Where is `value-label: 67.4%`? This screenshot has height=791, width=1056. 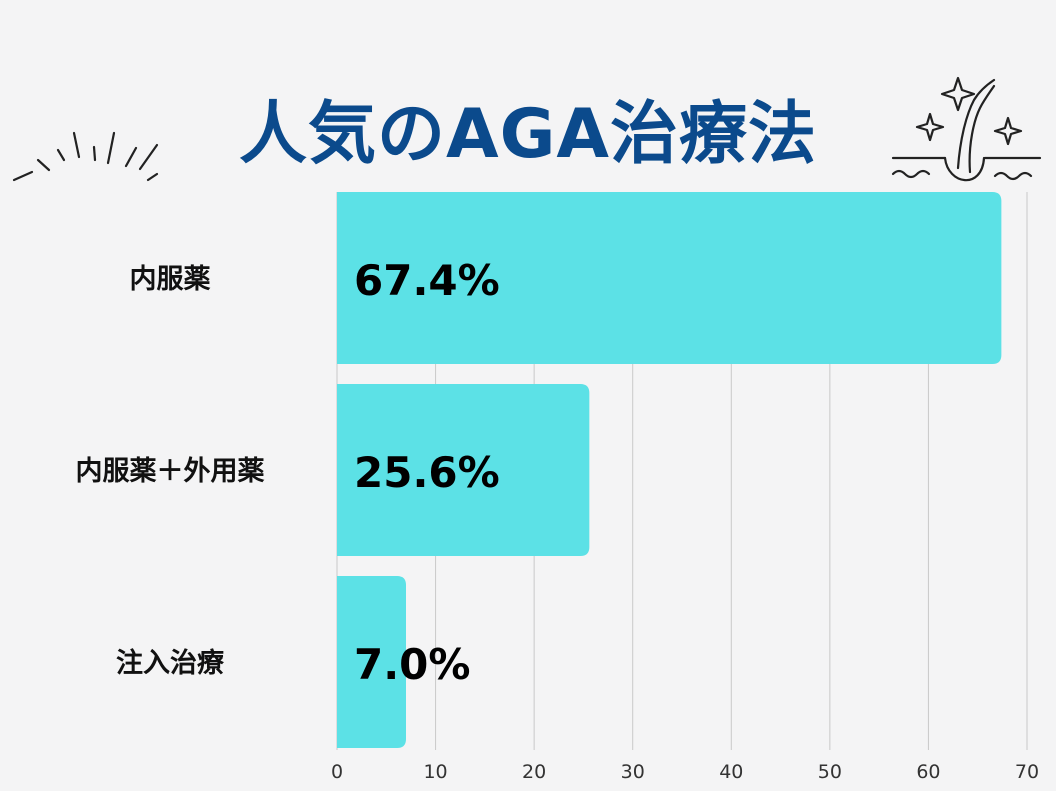 value-label: 67.4% is located at coordinates (427, 280).